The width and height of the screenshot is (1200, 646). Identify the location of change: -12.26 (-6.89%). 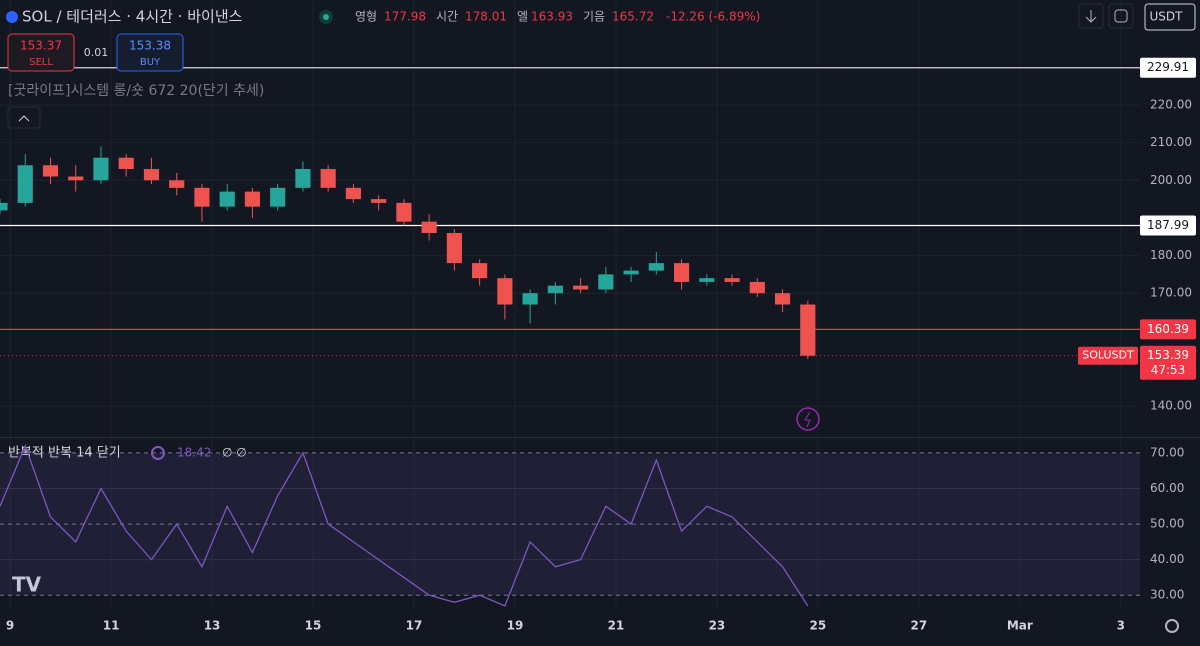
(713, 17).